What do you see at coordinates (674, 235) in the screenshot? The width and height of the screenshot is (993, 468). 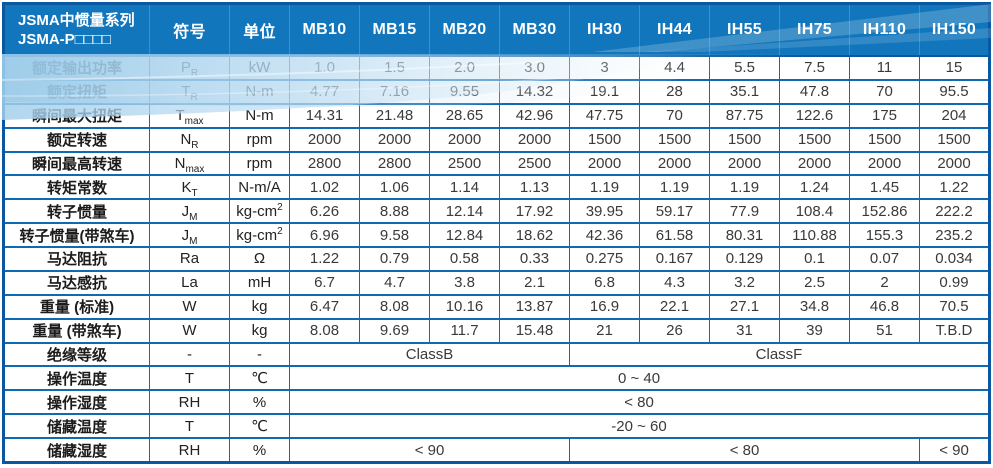 I see `spec-value: 61.58` at bounding box center [674, 235].